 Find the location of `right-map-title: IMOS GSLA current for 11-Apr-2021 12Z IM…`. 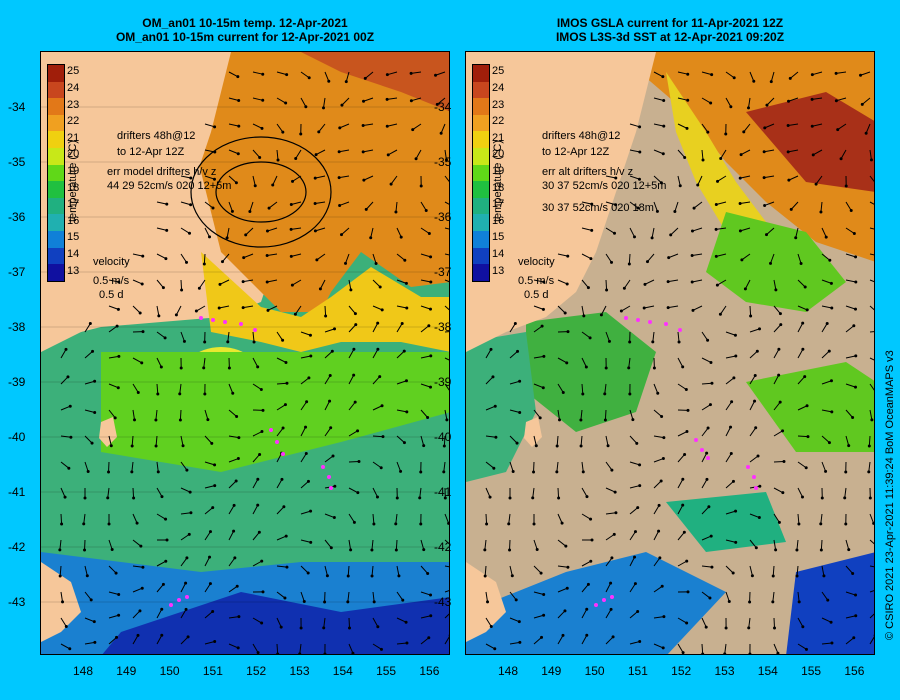

right-map-title: IMOS GSLA current for 11-Apr-2021 12Z IM… is located at coordinates (670, 30).